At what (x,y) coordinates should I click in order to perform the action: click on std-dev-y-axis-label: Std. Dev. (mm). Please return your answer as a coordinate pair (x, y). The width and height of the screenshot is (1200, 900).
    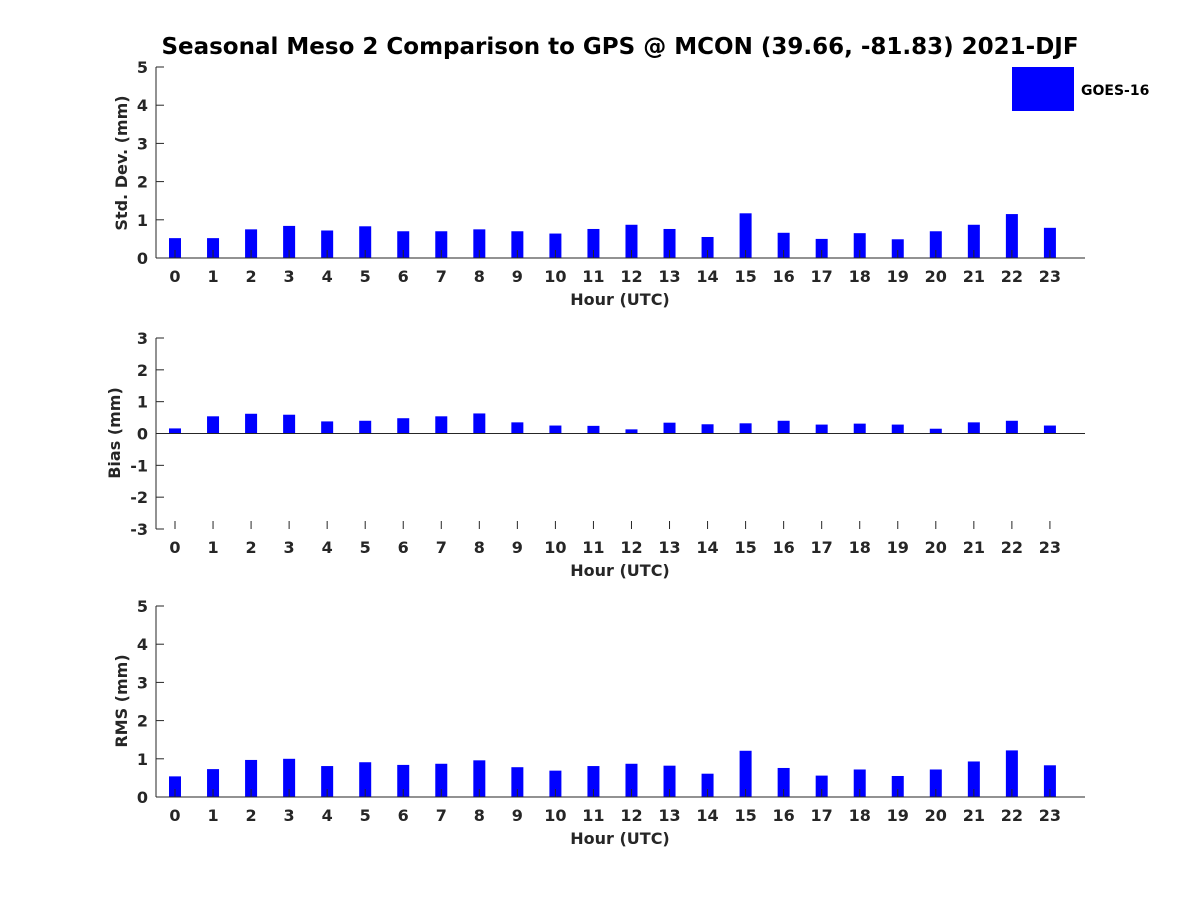
    Looking at the image, I should click on (121, 162).